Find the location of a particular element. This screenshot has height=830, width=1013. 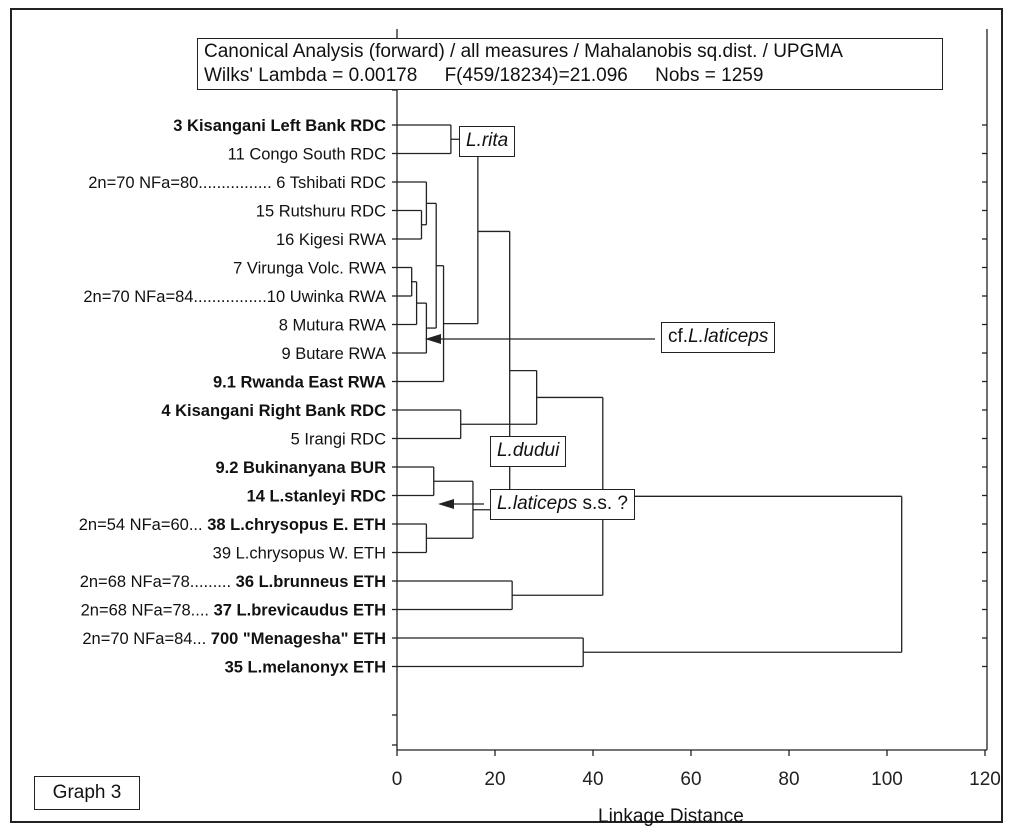

wilks-lambda: Wilks' Lambda = 0.00178 is located at coordinates (311, 75).